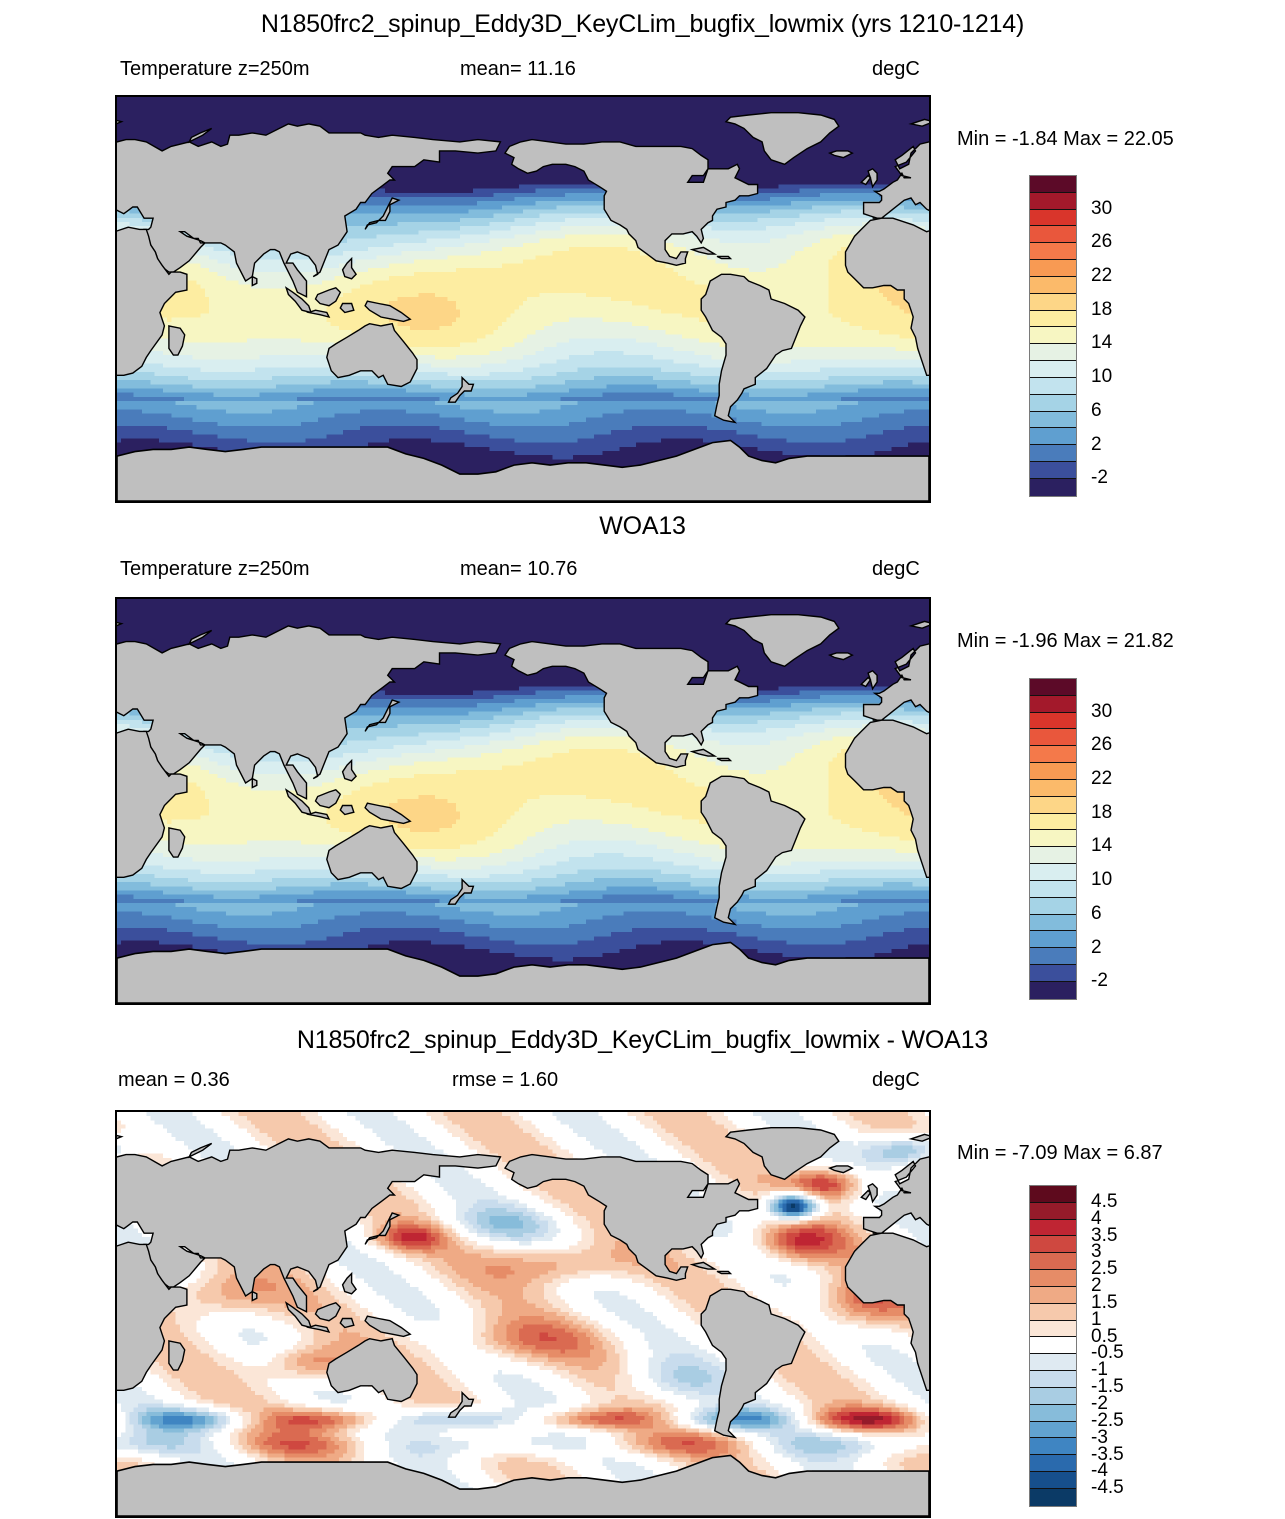 This screenshot has width=1285, height=1519. I want to click on min-max-label: Min = -1.84 Max = 22.05, so click(1065, 139).